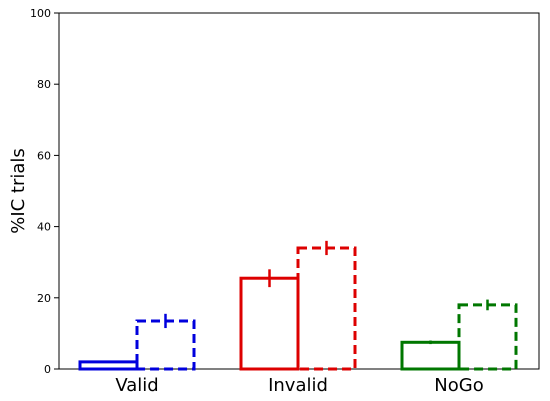 This screenshot has height=401, width=550. Describe the element at coordinates (40, 13) in the screenshot. I see `y-tick-label: 100` at that location.